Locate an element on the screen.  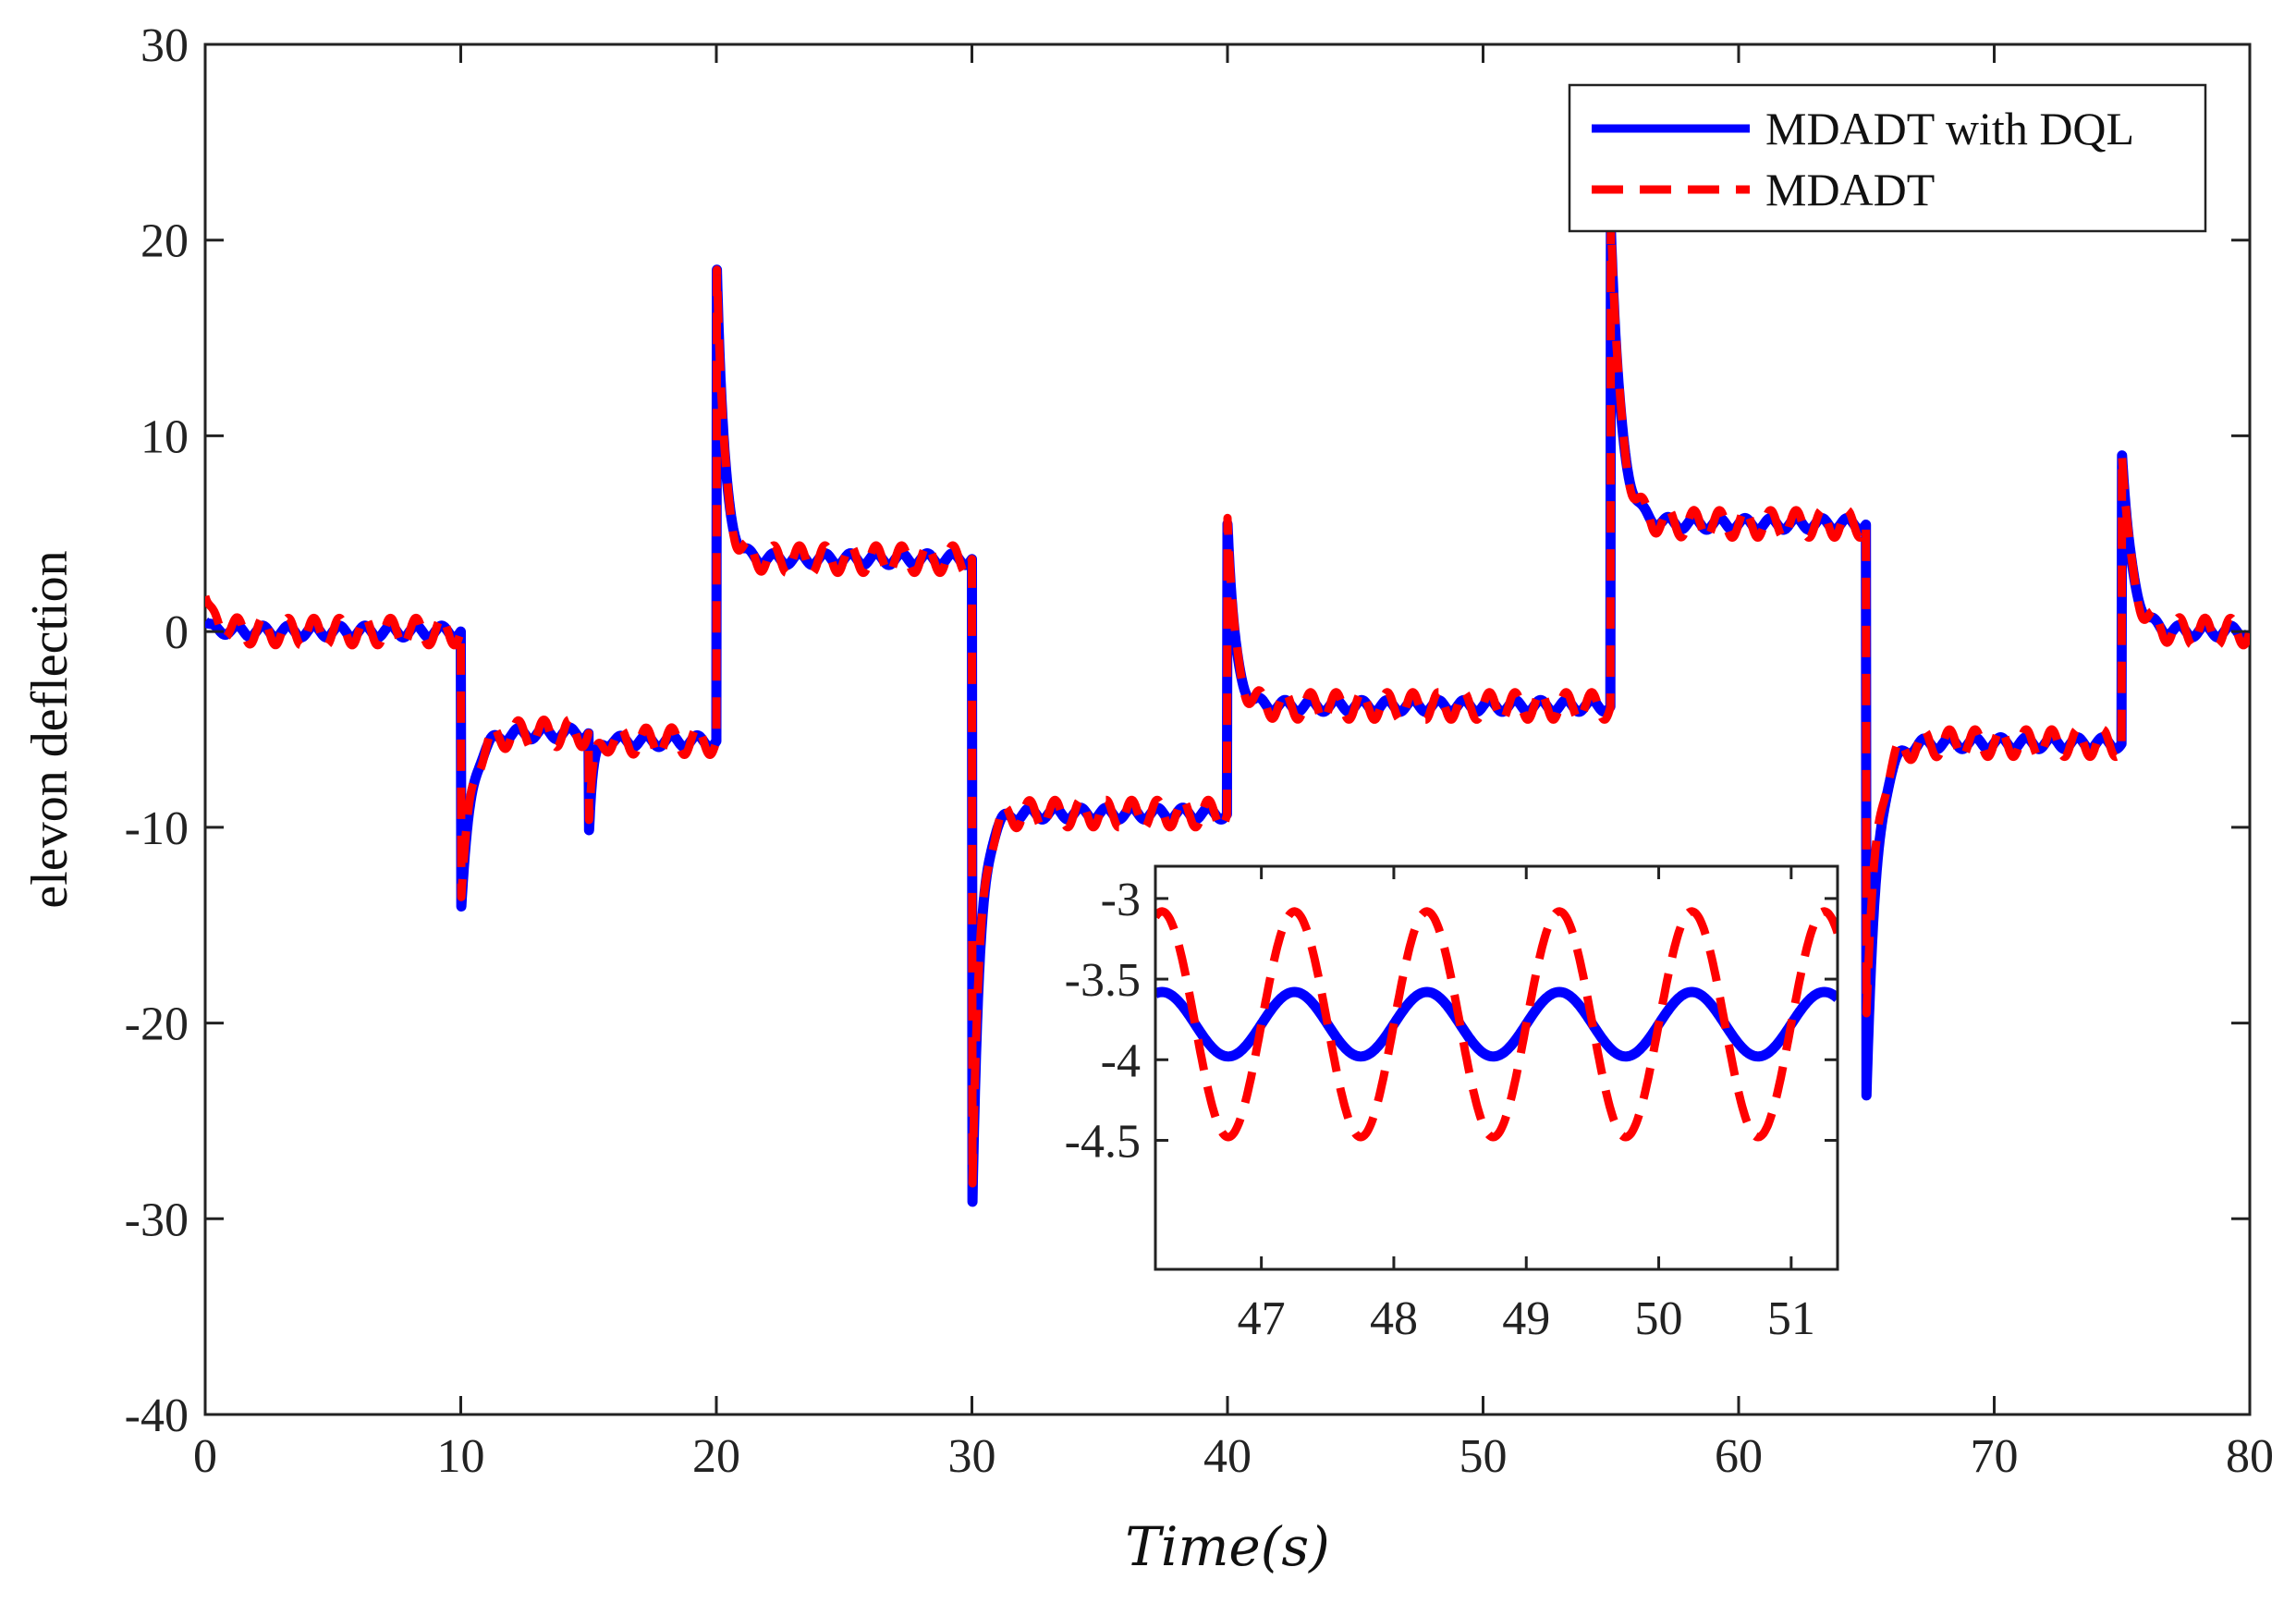
main-x-tick-label: 80 is located at coordinates (2250, 1457).